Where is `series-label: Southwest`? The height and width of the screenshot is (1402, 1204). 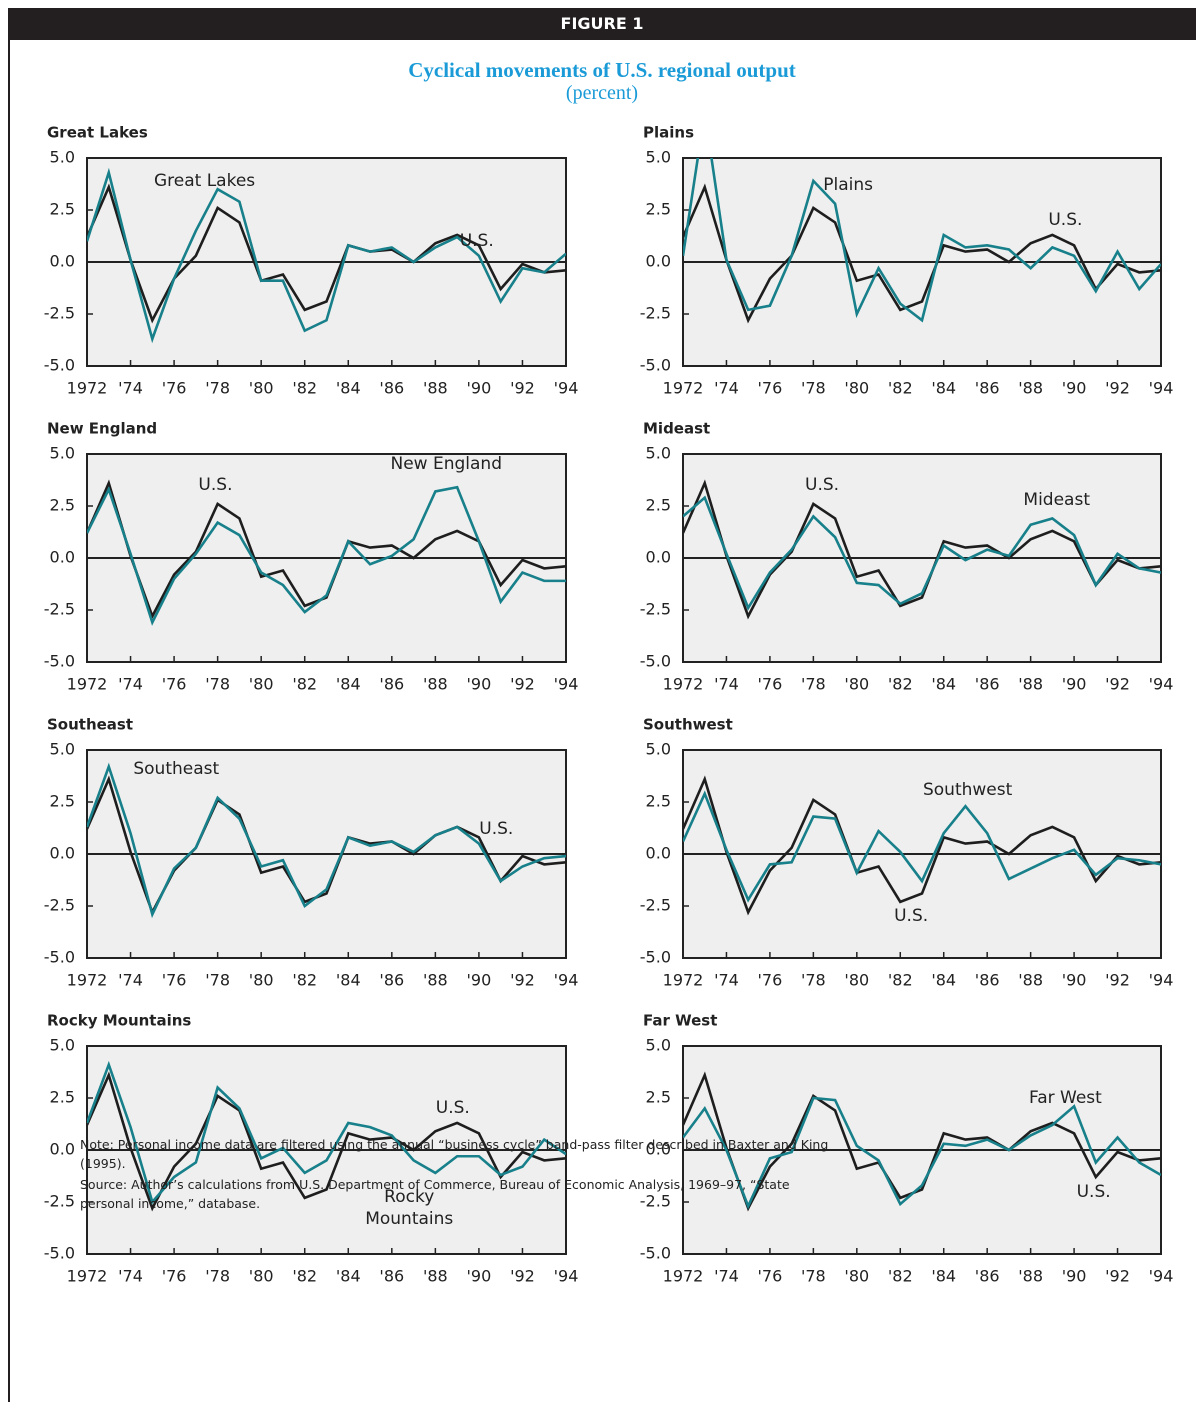 series-label: Southwest is located at coordinates (967, 789).